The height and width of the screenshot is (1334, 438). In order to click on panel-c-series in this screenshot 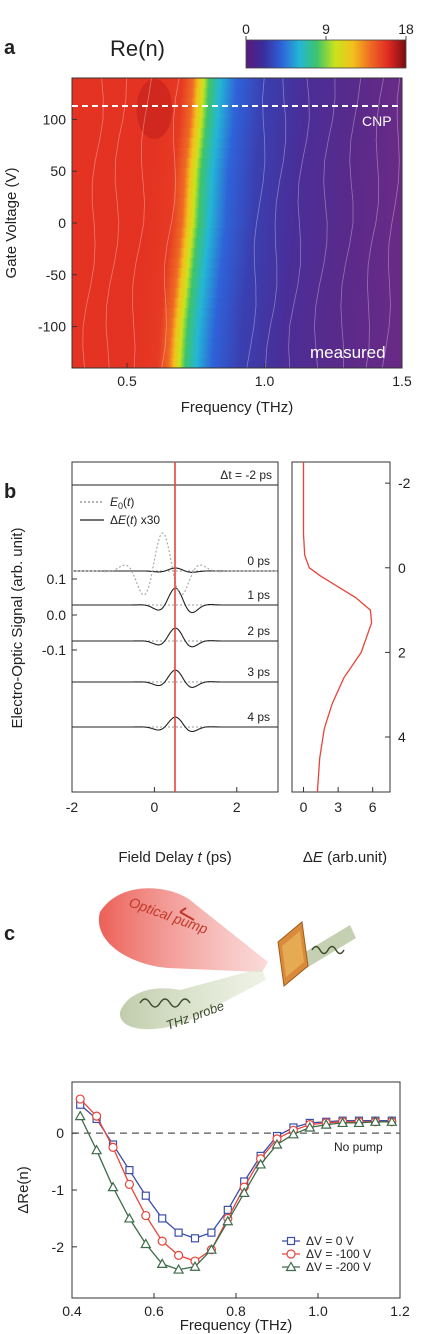, I will do `click(236, 1184)`.